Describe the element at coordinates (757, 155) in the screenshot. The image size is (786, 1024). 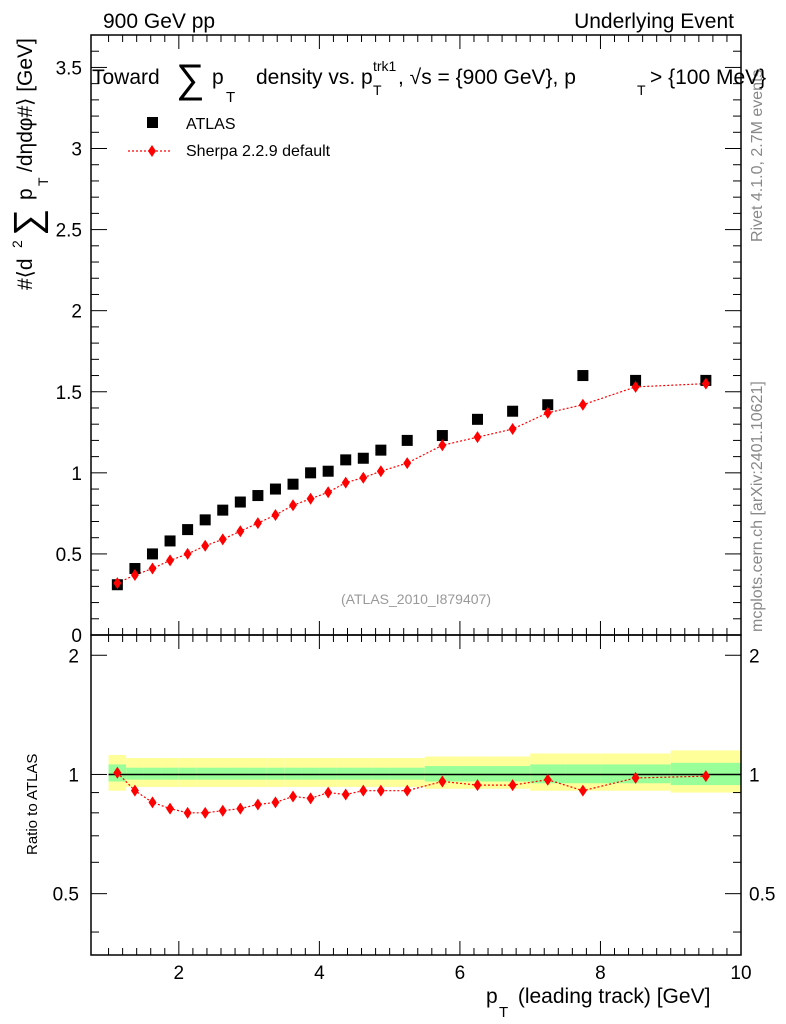
I see `rivet-label: Rivet 4.1.0, 2.7M events` at that location.